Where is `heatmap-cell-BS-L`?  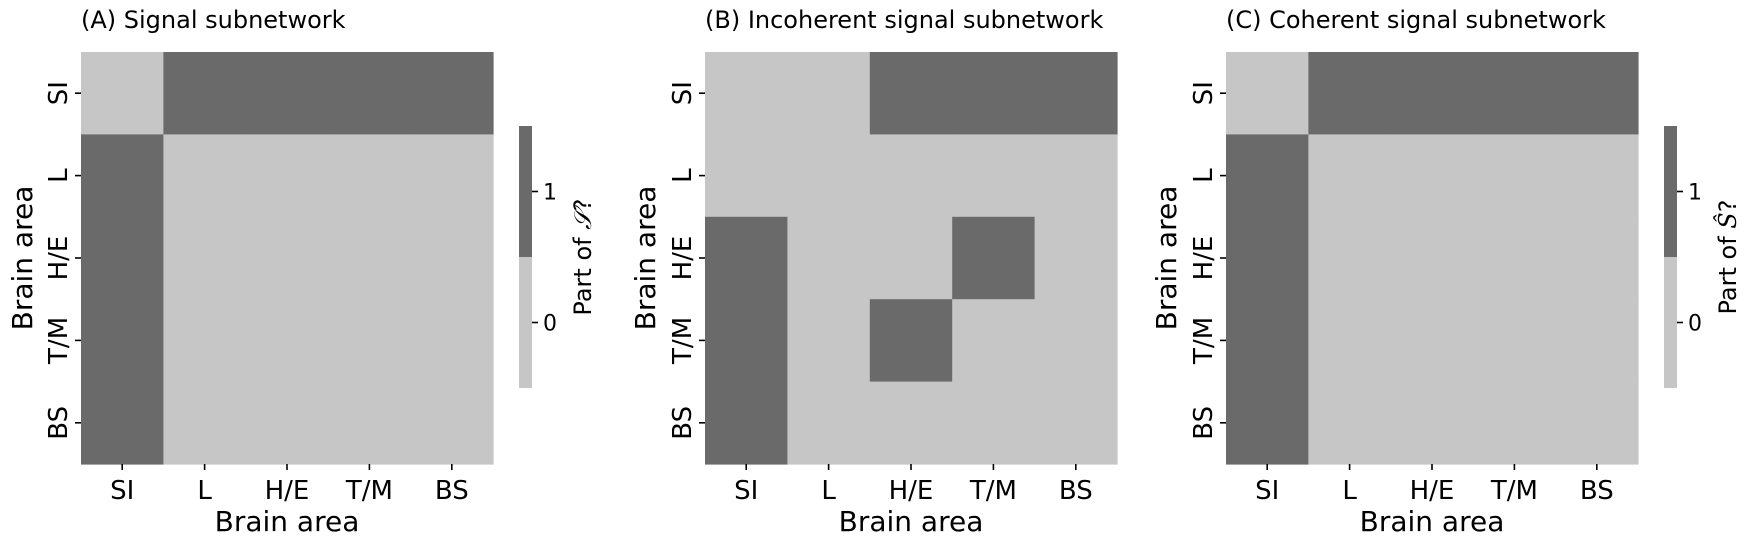 heatmap-cell-BS-L is located at coordinates (829, 423).